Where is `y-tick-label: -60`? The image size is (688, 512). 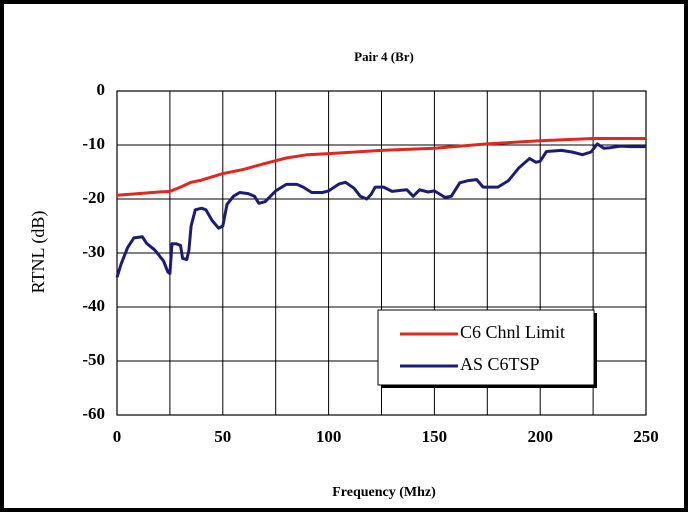 y-tick-label: -60 is located at coordinates (93, 413).